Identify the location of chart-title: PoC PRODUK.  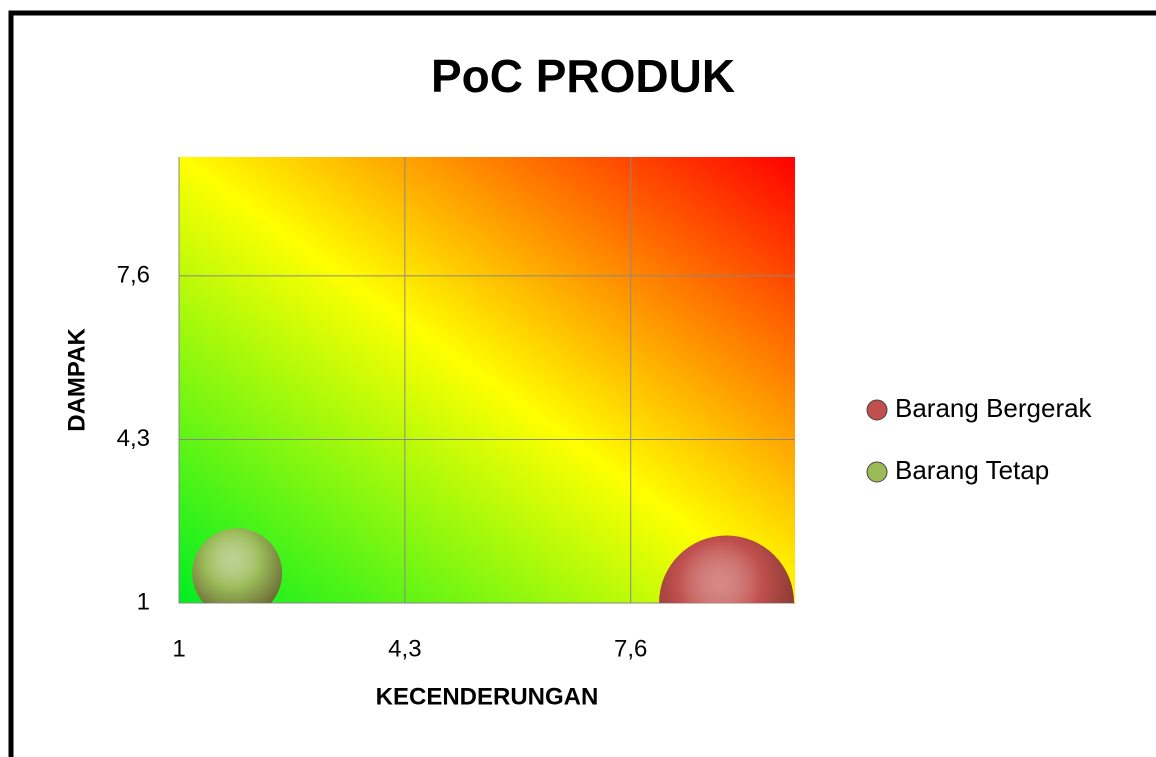
(583, 76).